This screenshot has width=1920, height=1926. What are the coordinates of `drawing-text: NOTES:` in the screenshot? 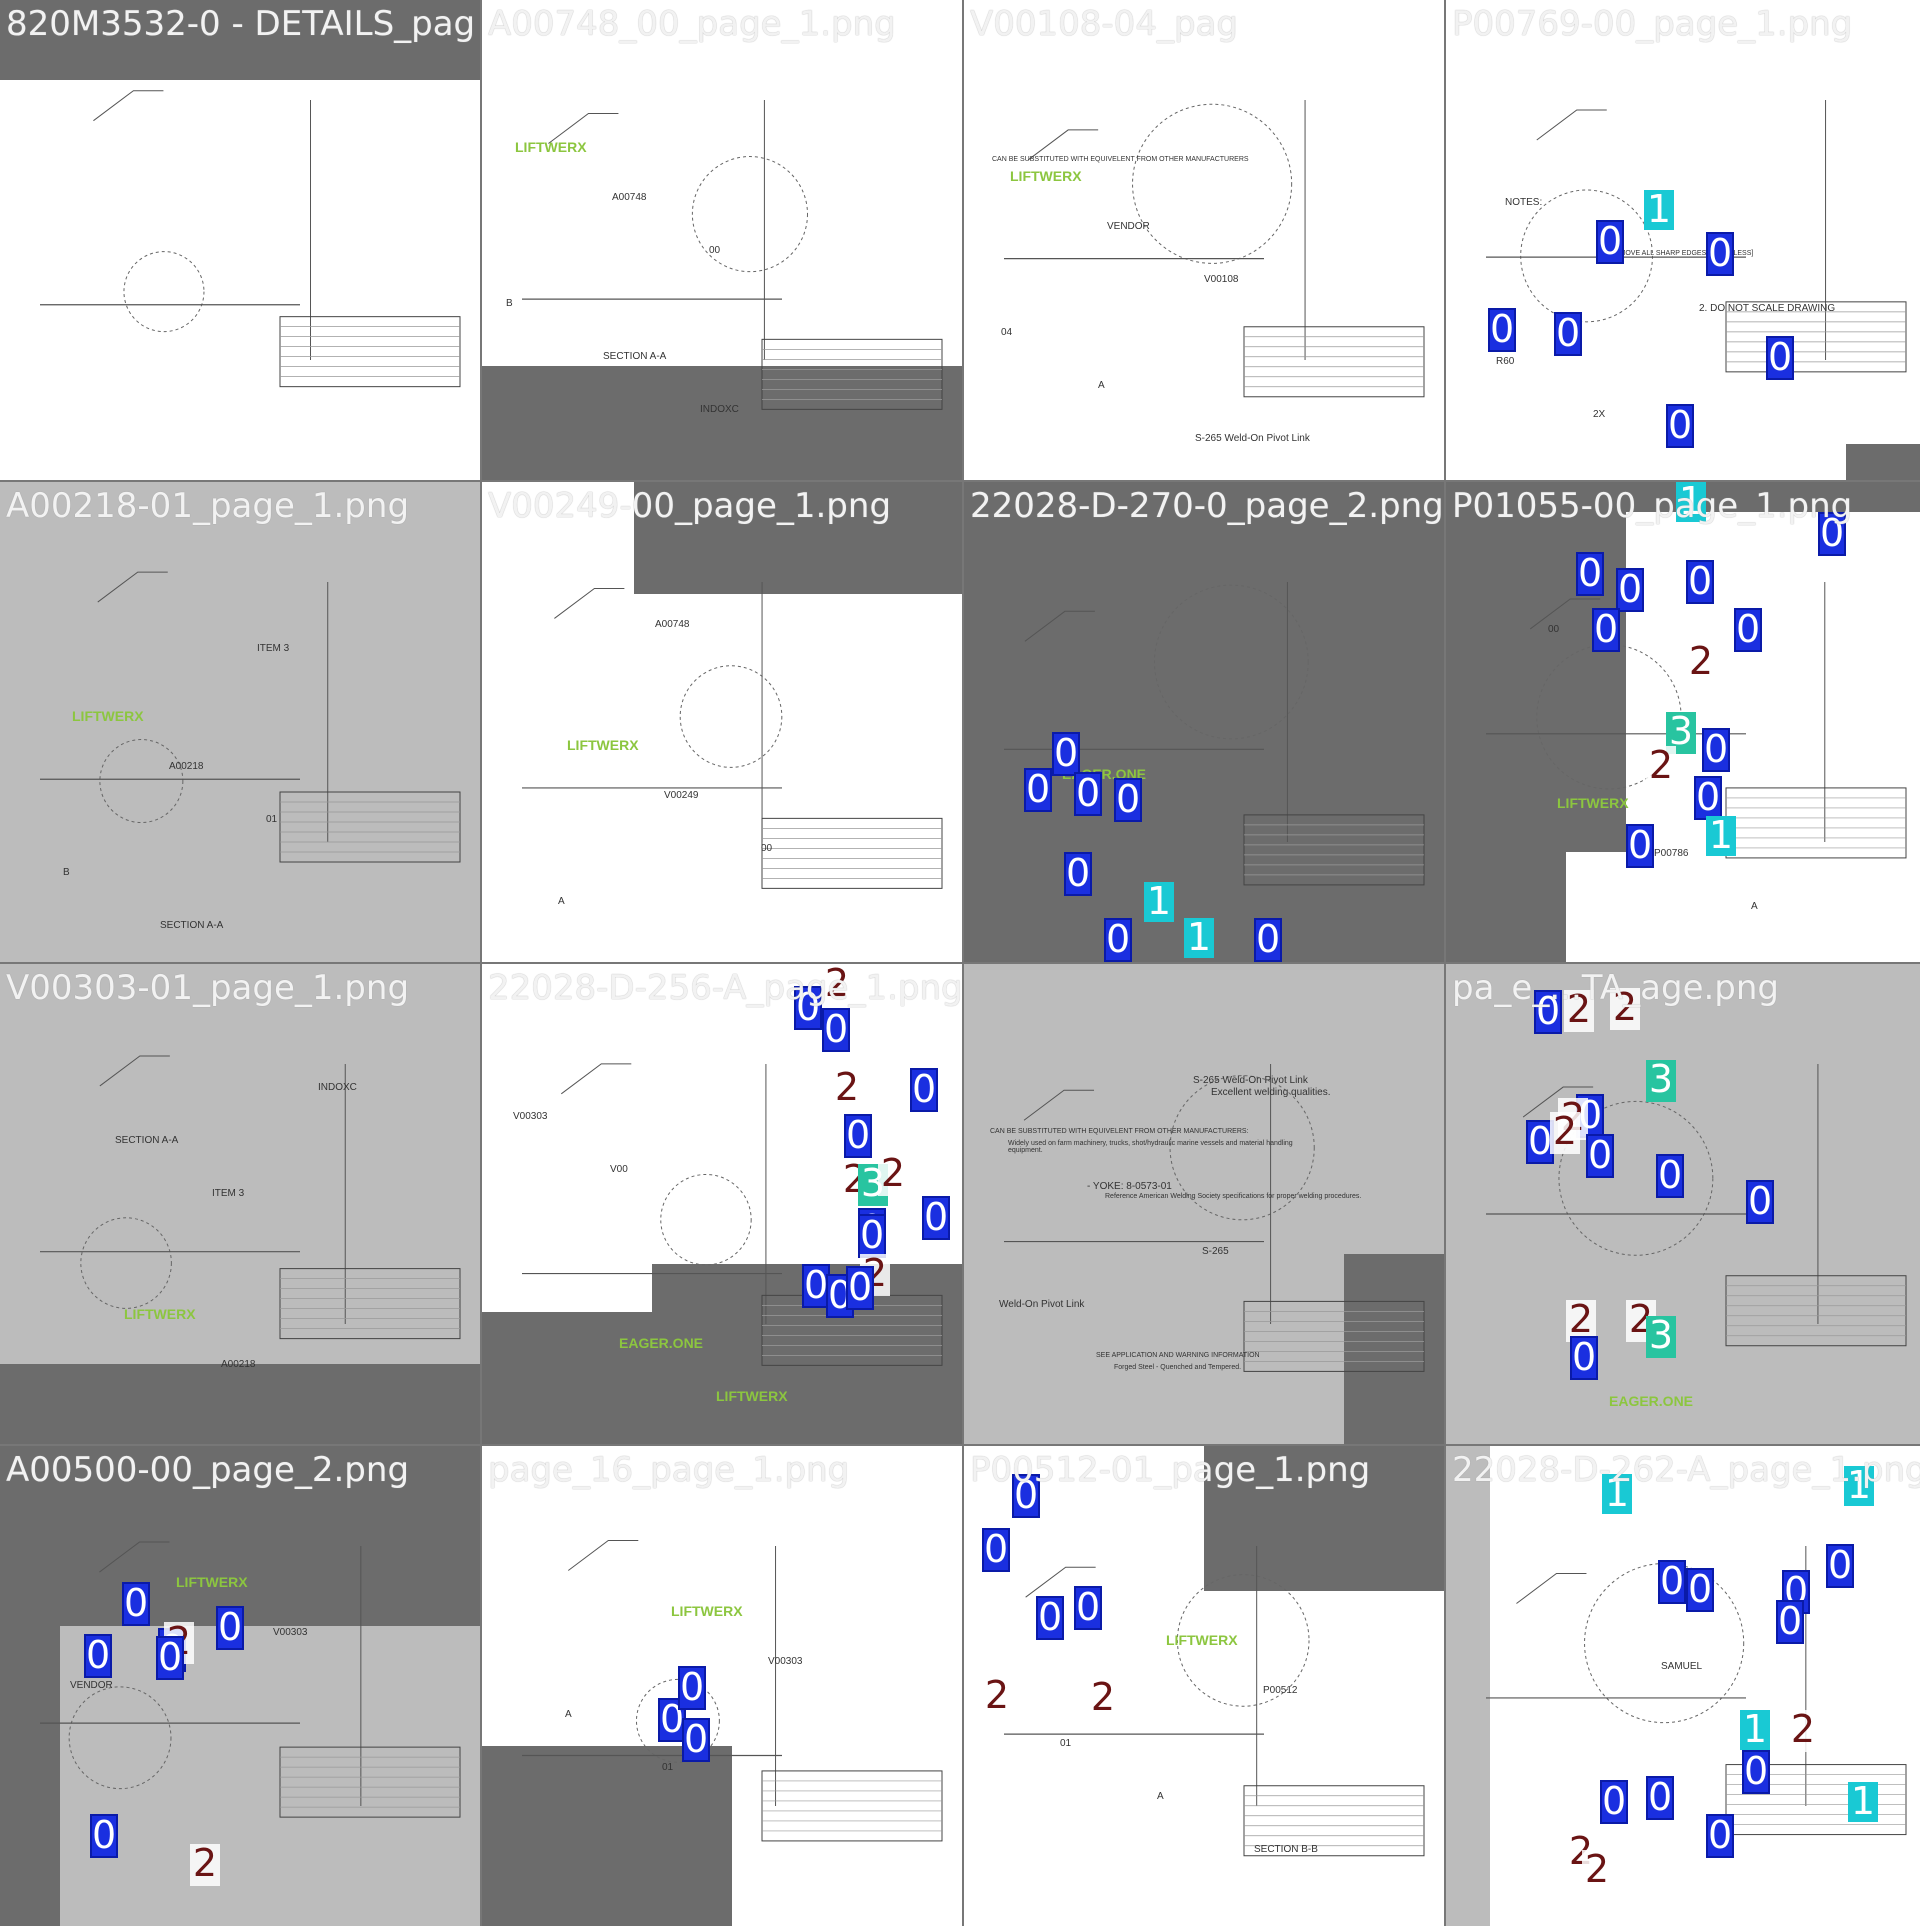 It's located at (1524, 202).